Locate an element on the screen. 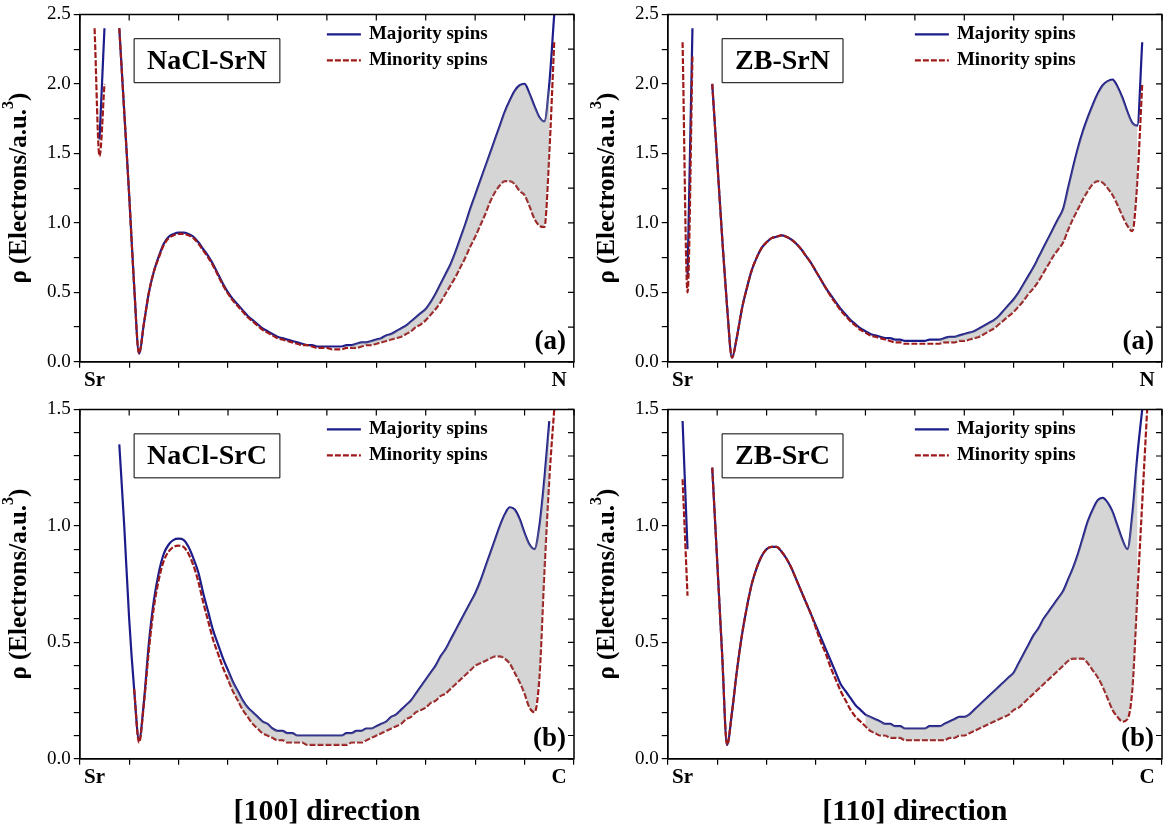 This screenshot has width=1176, height=836. x-axis-title: [100] direction is located at coordinates (327, 809).